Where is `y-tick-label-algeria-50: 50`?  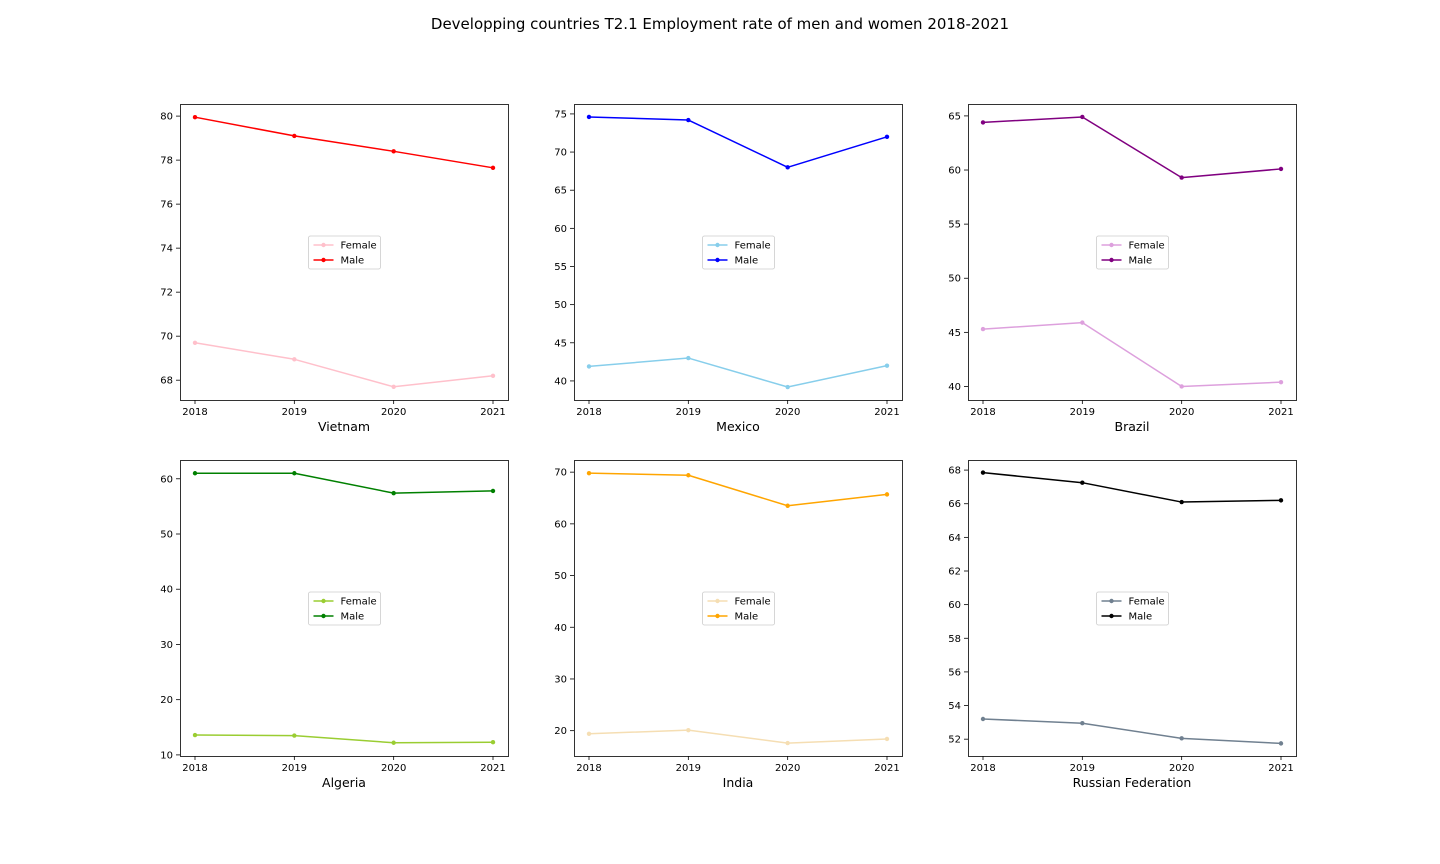 y-tick-label-algeria-50: 50 is located at coordinates (166, 535).